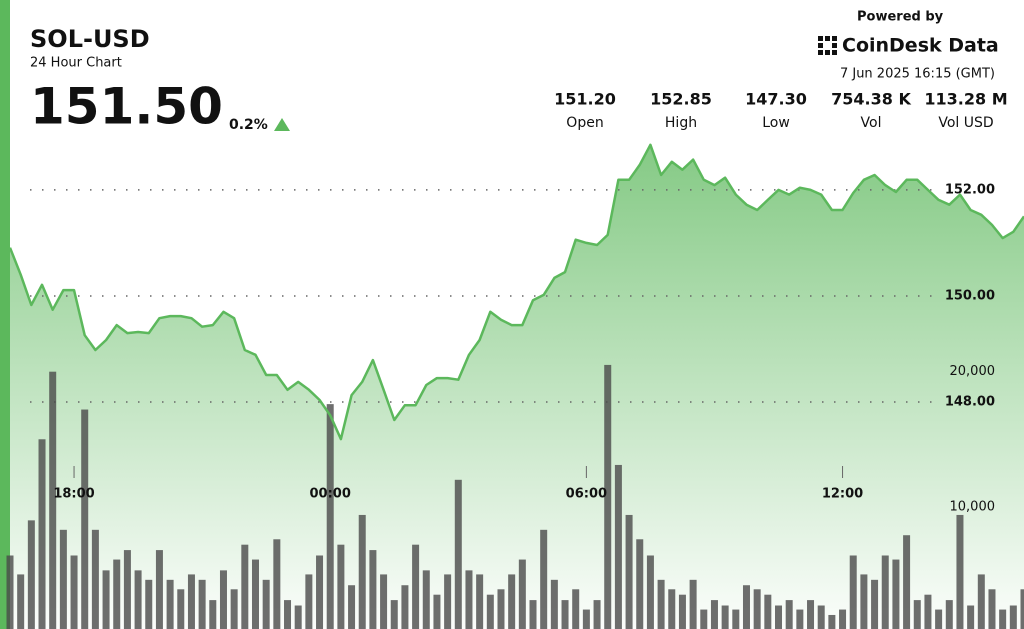  What do you see at coordinates (965, 123) in the screenshot?
I see `stat-label: Vol USD` at bounding box center [965, 123].